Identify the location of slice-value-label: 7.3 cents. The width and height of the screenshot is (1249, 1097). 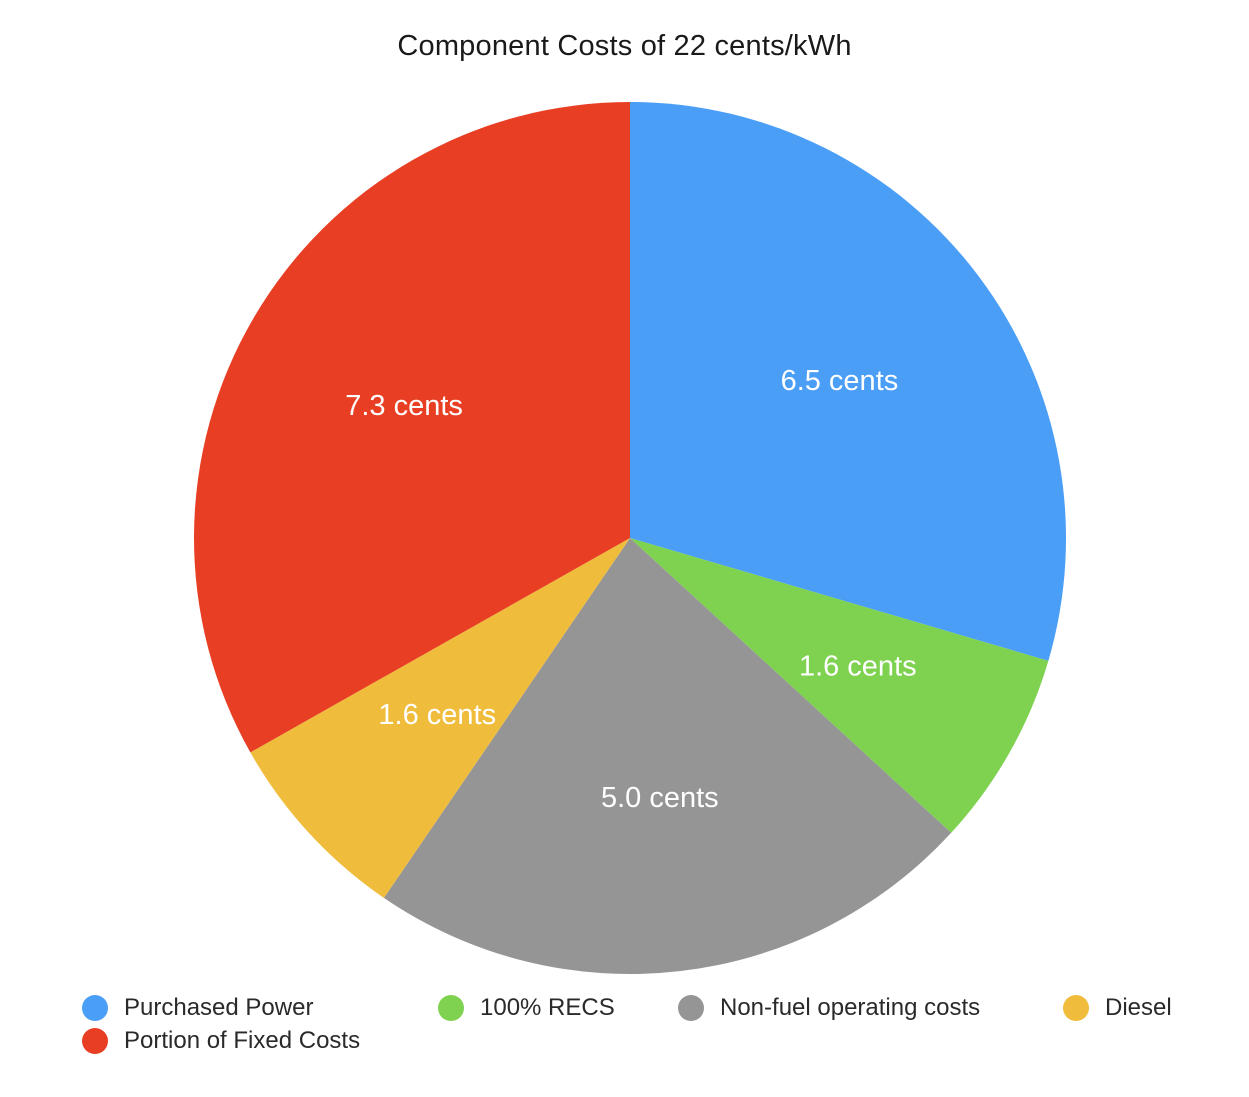
(404, 406).